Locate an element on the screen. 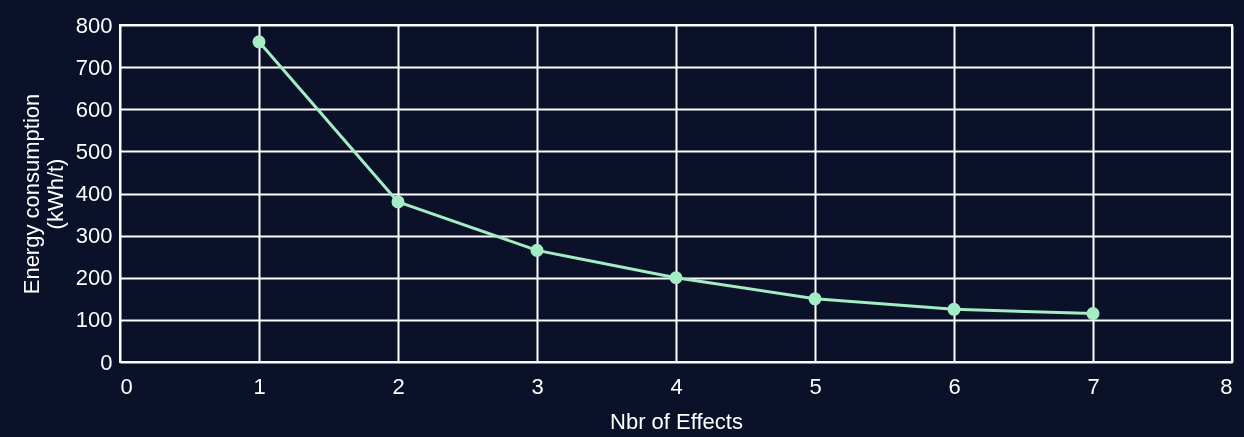 This screenshot has height=437, width=1244. y-tick-label: 200 is located at coordinates (94, 278).